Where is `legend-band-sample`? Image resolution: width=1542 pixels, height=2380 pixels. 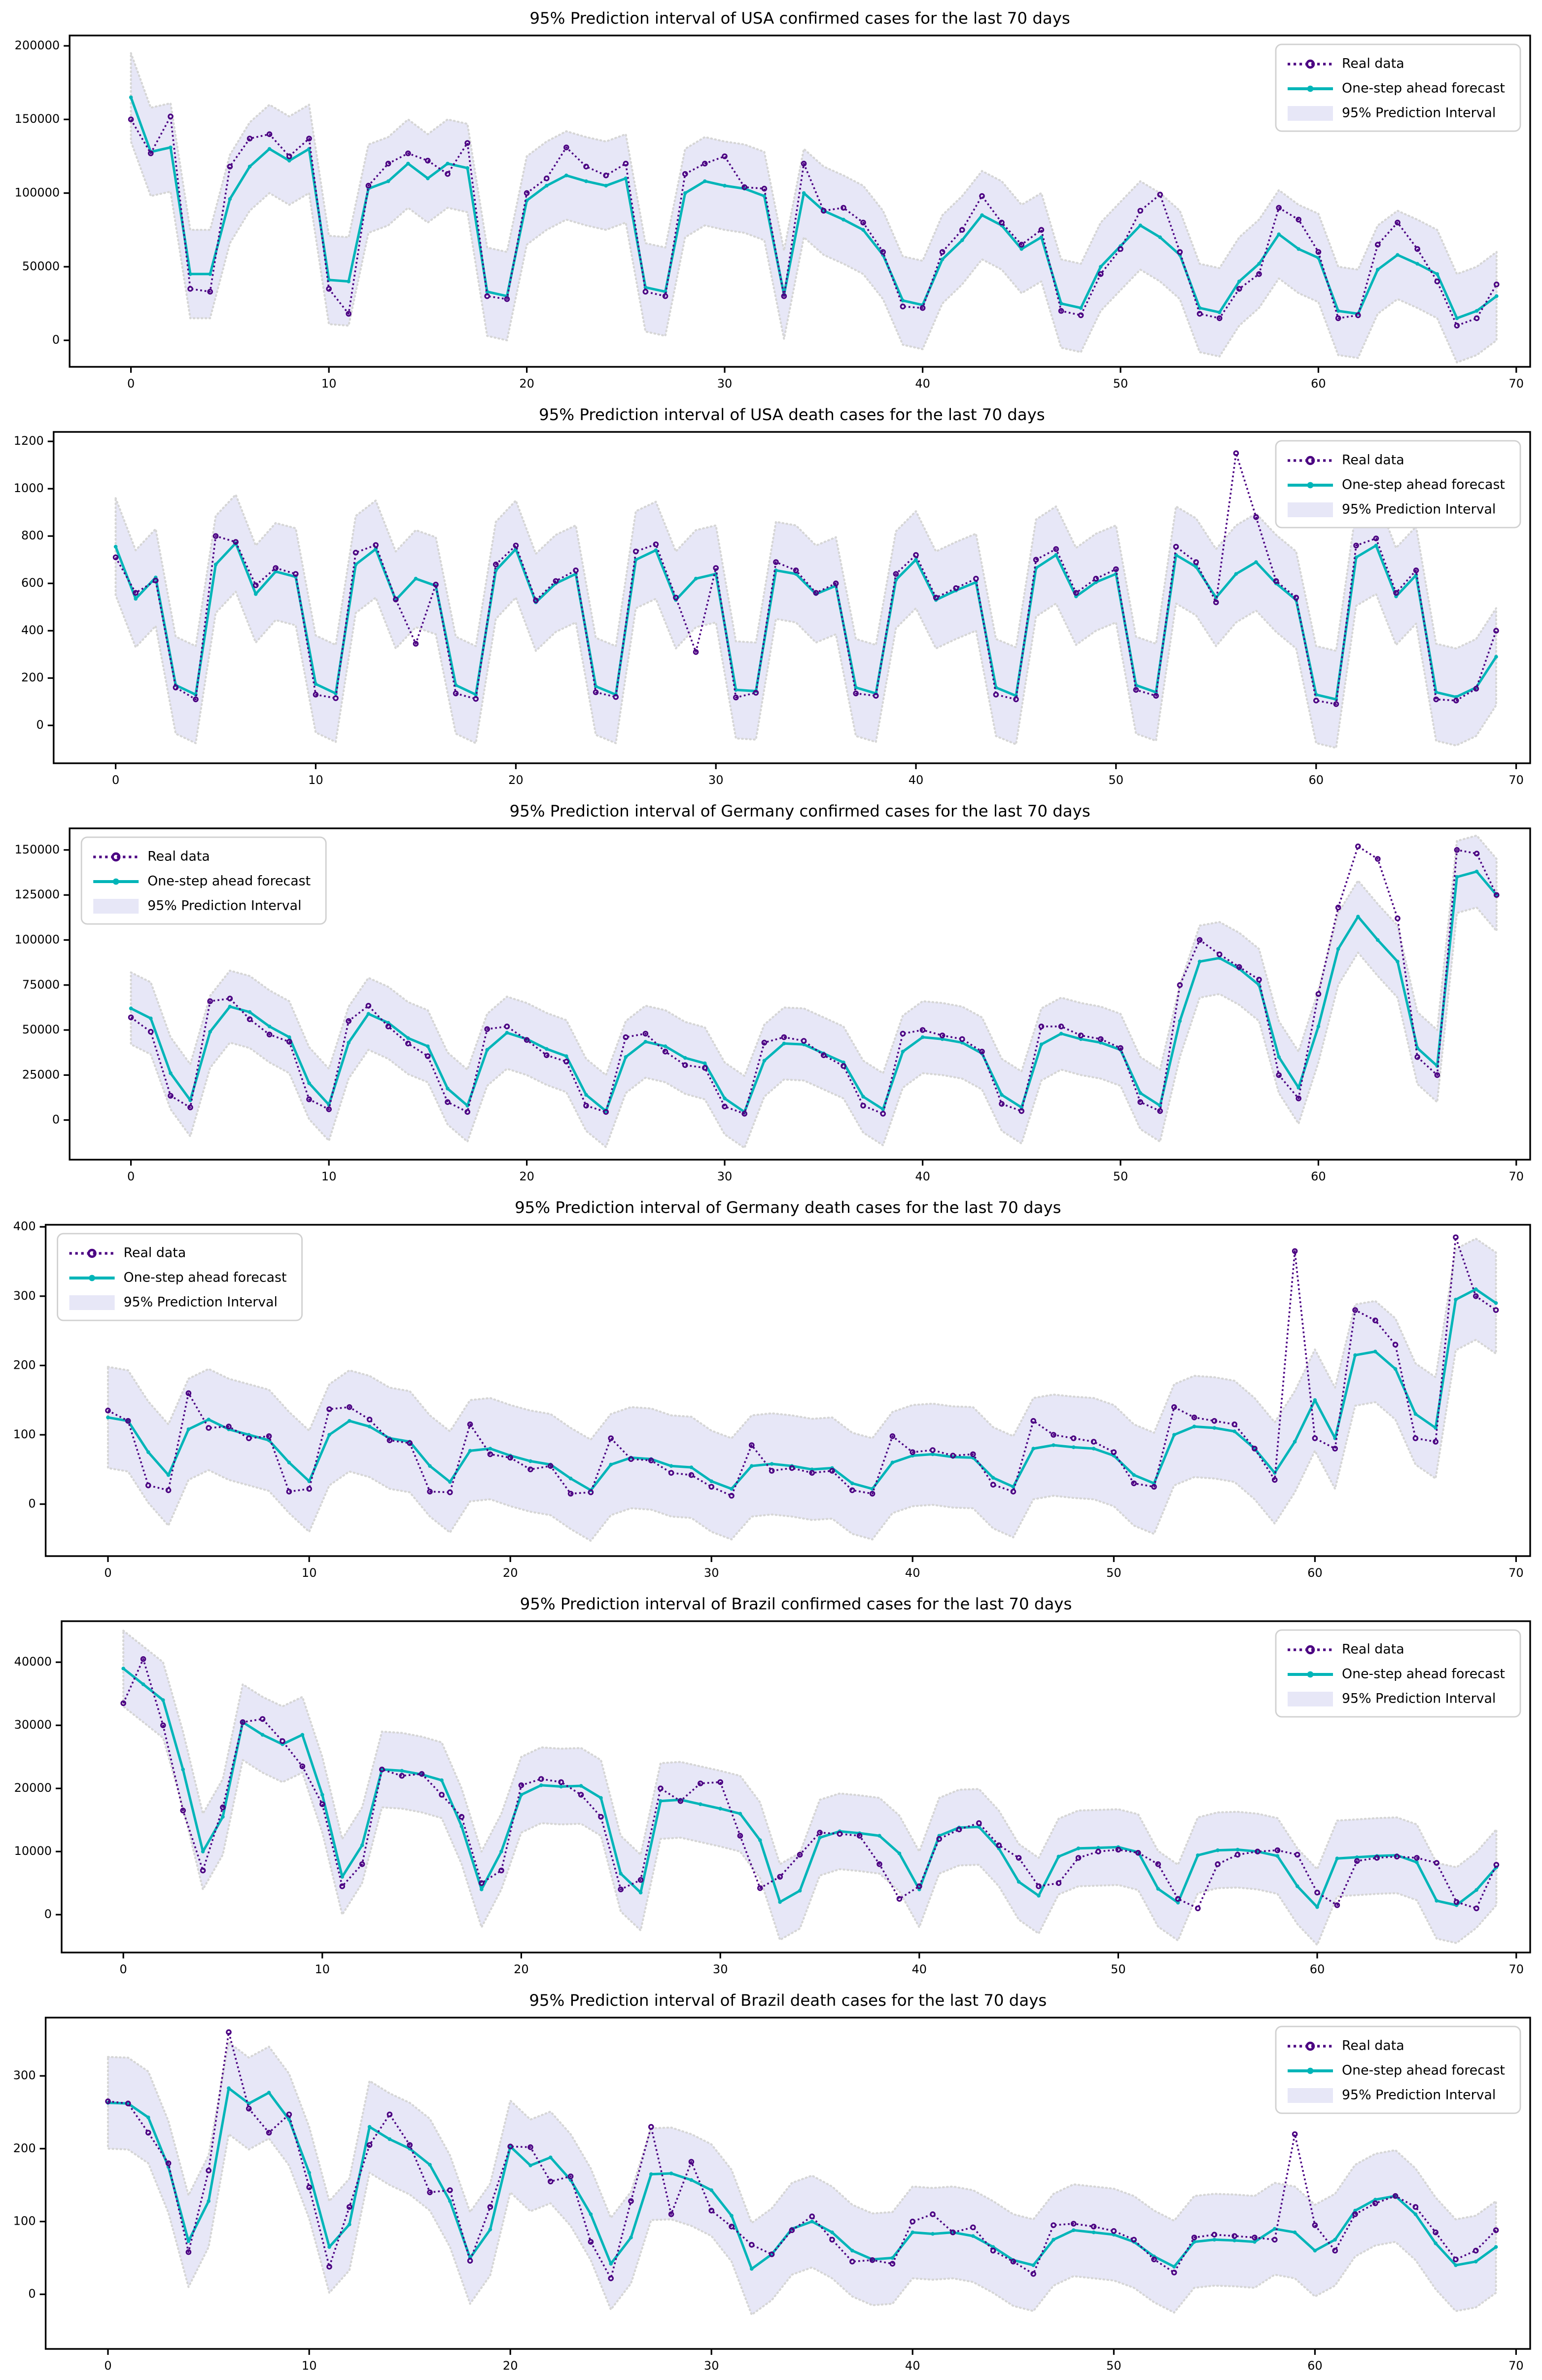 legend-band-sample is located at coordinates (116, 906).